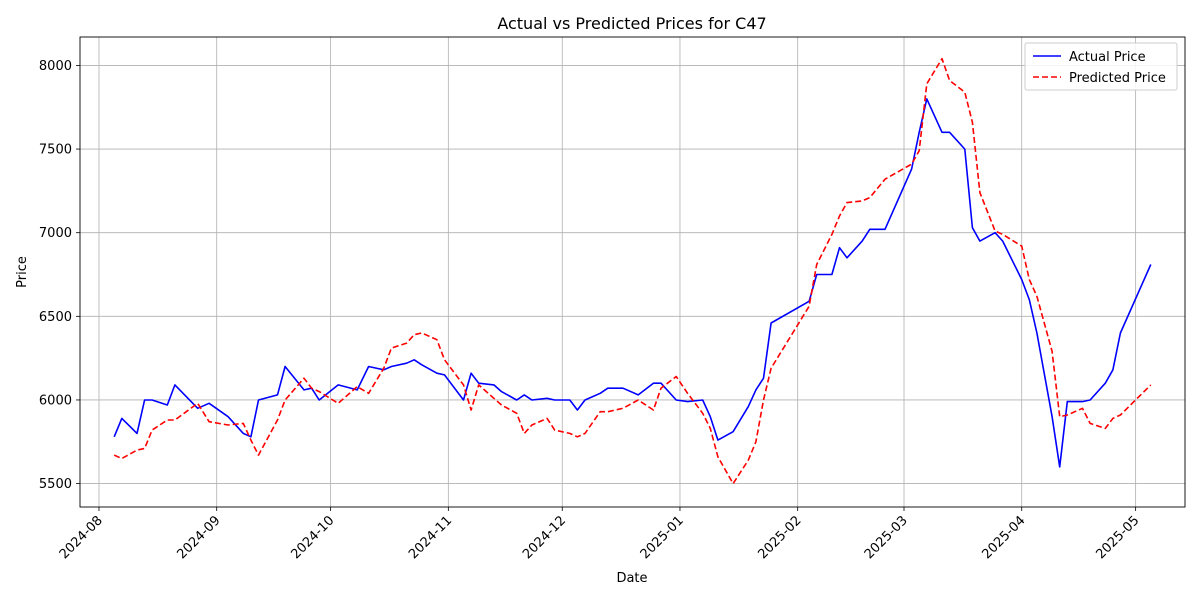 The height and width of the screenshot is (600, 1200). What do you see at coordinates (55, 66) in the screenshot?
I see `y-tick-label: 8000` at bounding box center [55, 66].